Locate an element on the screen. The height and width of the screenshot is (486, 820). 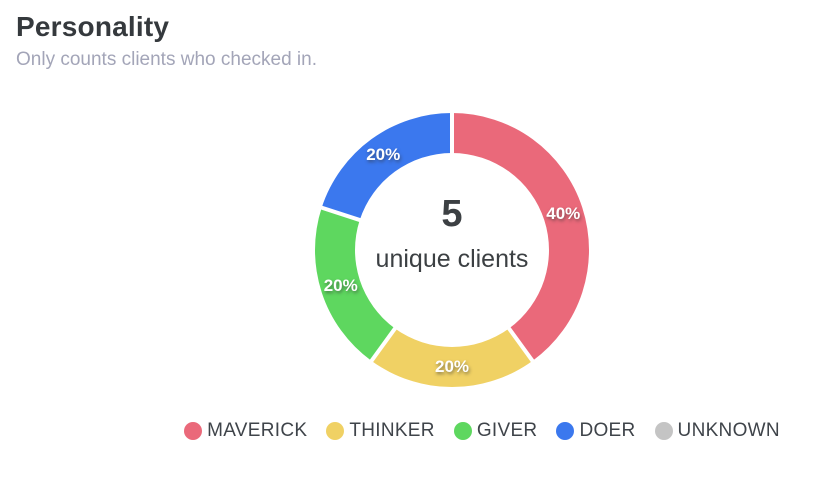
legend-dot-doer is located at coordinates (565, 431).